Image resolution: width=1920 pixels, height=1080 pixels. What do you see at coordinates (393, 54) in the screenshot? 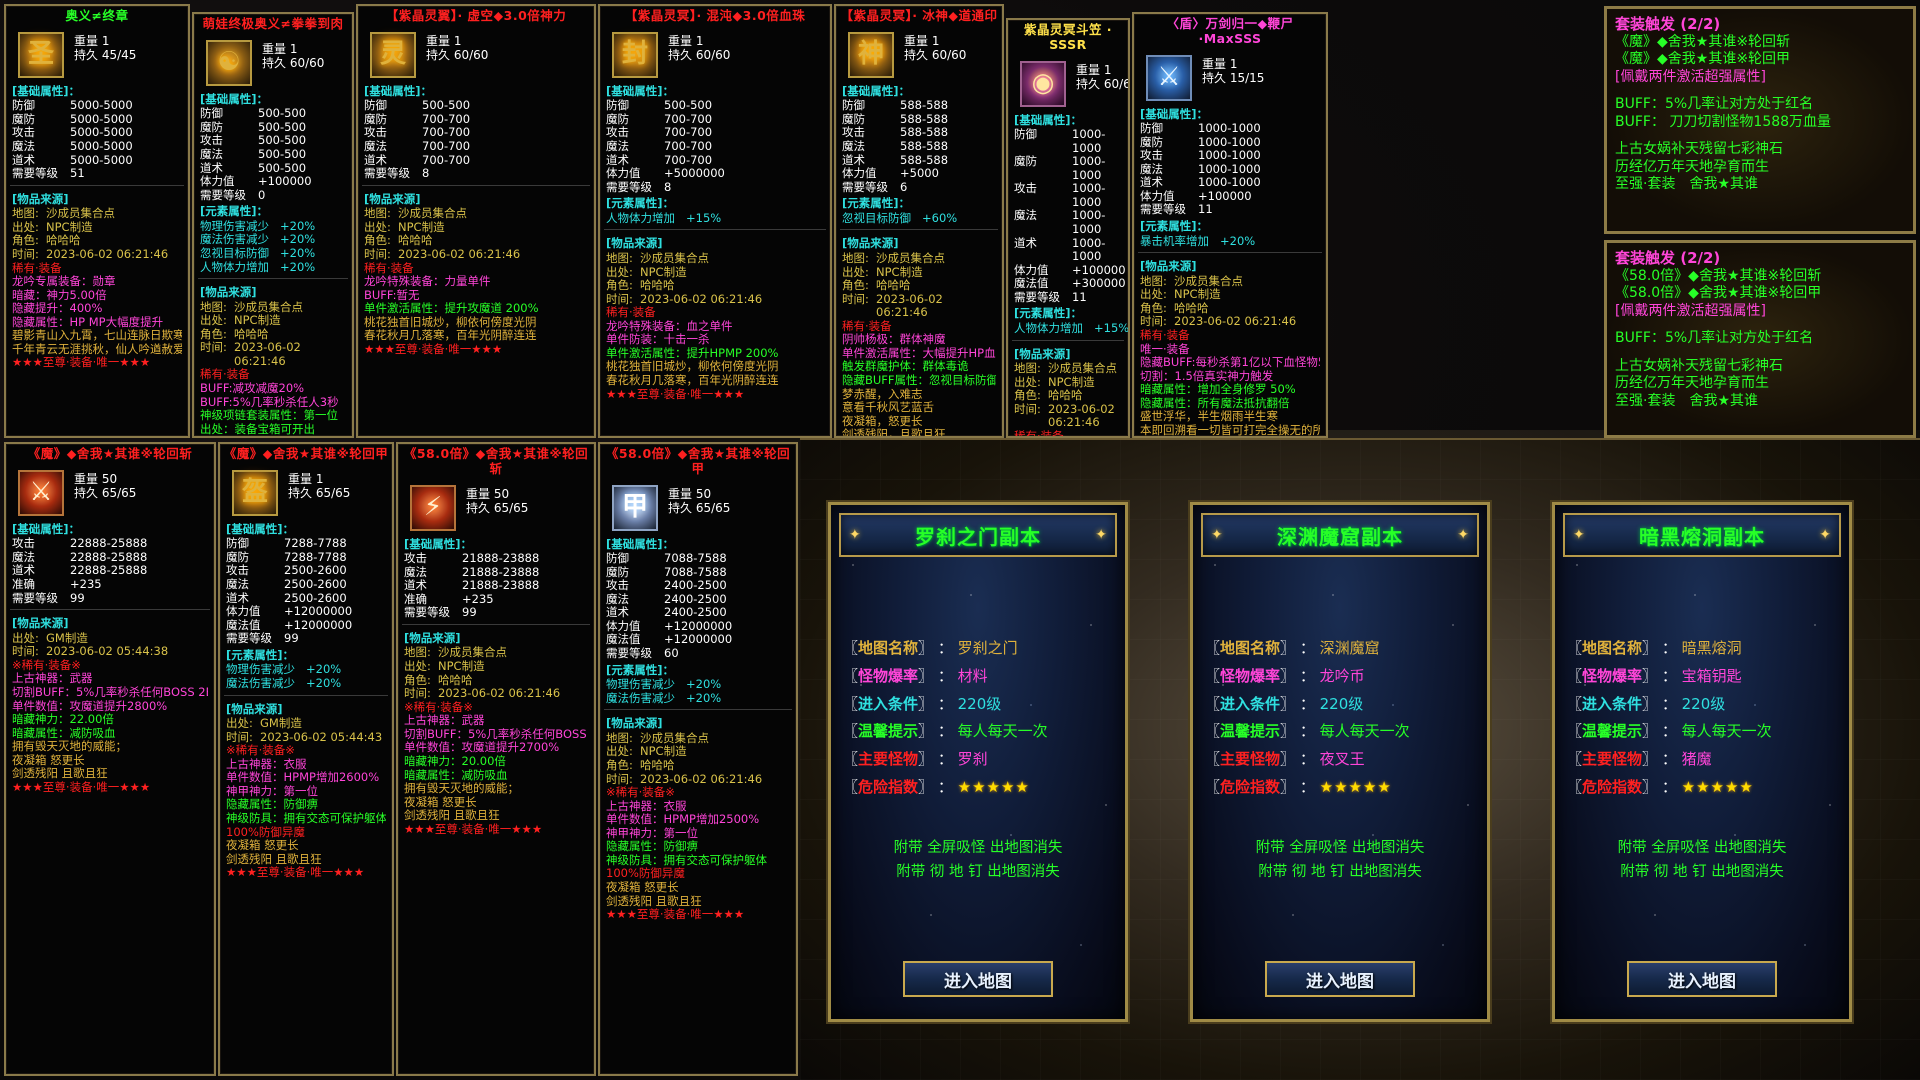
I see `item-icon: 灵` at bounding box center [393, 54].